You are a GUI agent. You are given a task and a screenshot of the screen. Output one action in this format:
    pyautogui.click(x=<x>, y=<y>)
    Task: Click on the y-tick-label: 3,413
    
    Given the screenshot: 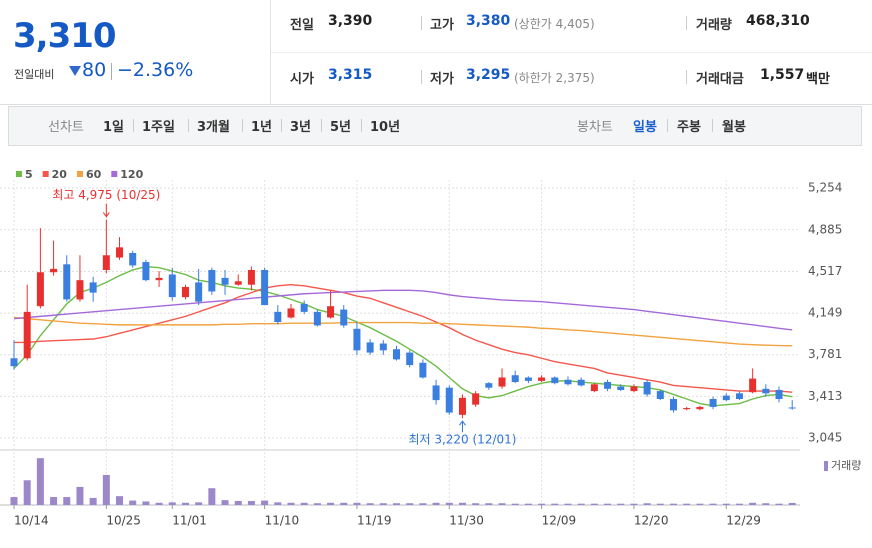 What is the action you would take?
    pyautogui.click(x=825, y=396)
    